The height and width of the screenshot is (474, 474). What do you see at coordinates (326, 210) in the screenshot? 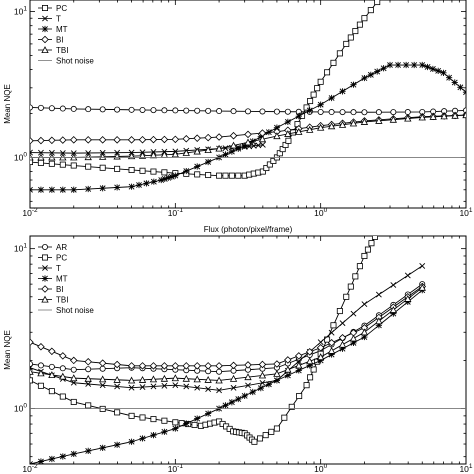
I see `x-tick-label-exp: 0` at bounding box center [326, 210].